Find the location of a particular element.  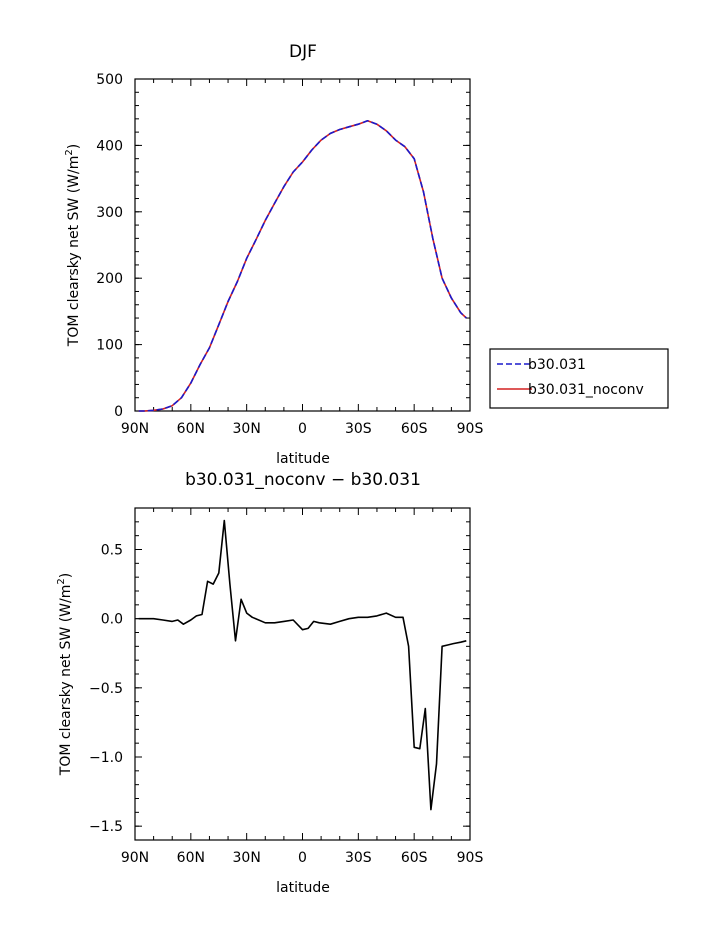

top-x-tick-label: 30S is located at coordinates (358, 429).